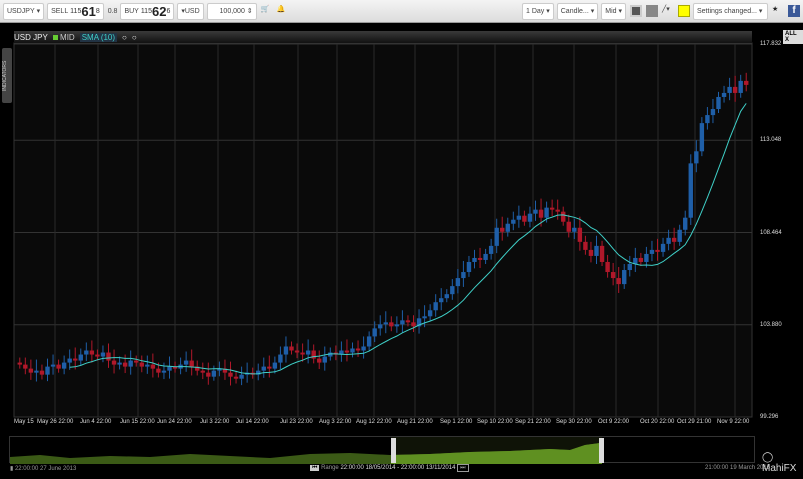 The width and height of the screenshot is (803, 479). I want to click on cart-icon: 🛒, so click(265, 9).